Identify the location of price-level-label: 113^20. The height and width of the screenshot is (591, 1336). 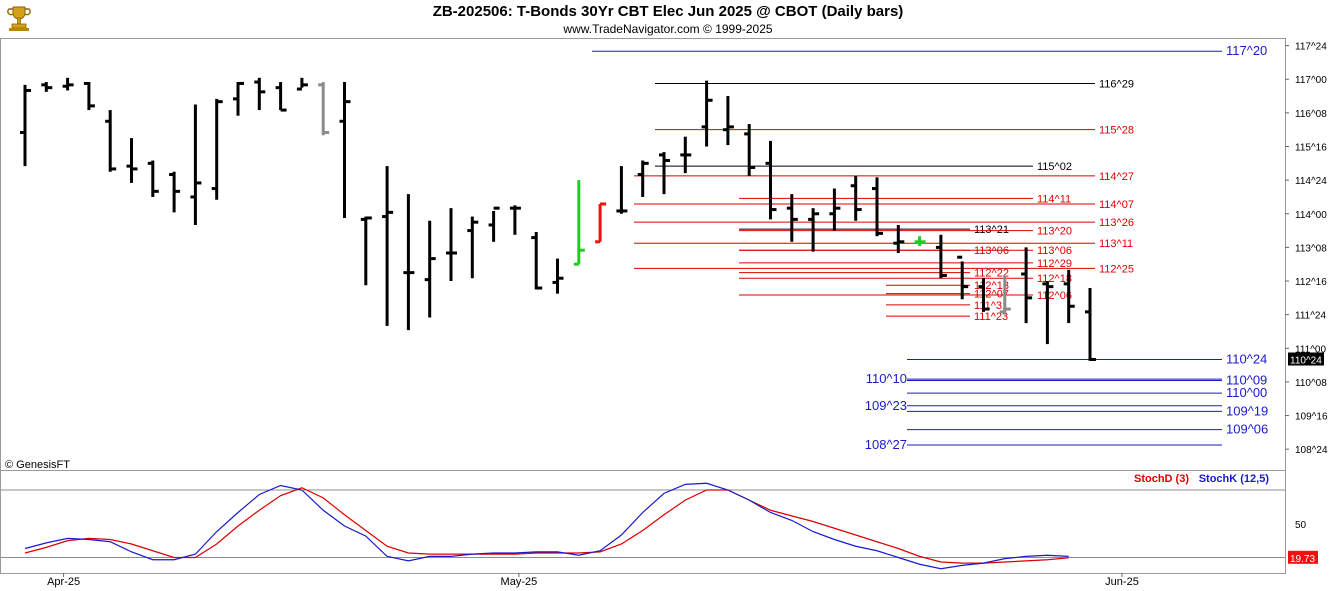
(1054, 232).